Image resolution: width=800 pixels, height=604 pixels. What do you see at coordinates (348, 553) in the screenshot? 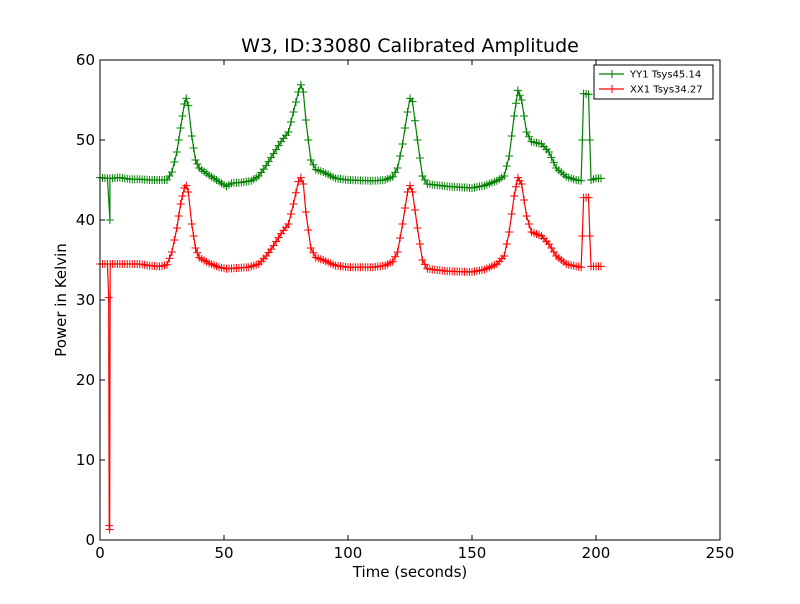
I see `x-tick-label: 100` at bounding box center [348, 553].